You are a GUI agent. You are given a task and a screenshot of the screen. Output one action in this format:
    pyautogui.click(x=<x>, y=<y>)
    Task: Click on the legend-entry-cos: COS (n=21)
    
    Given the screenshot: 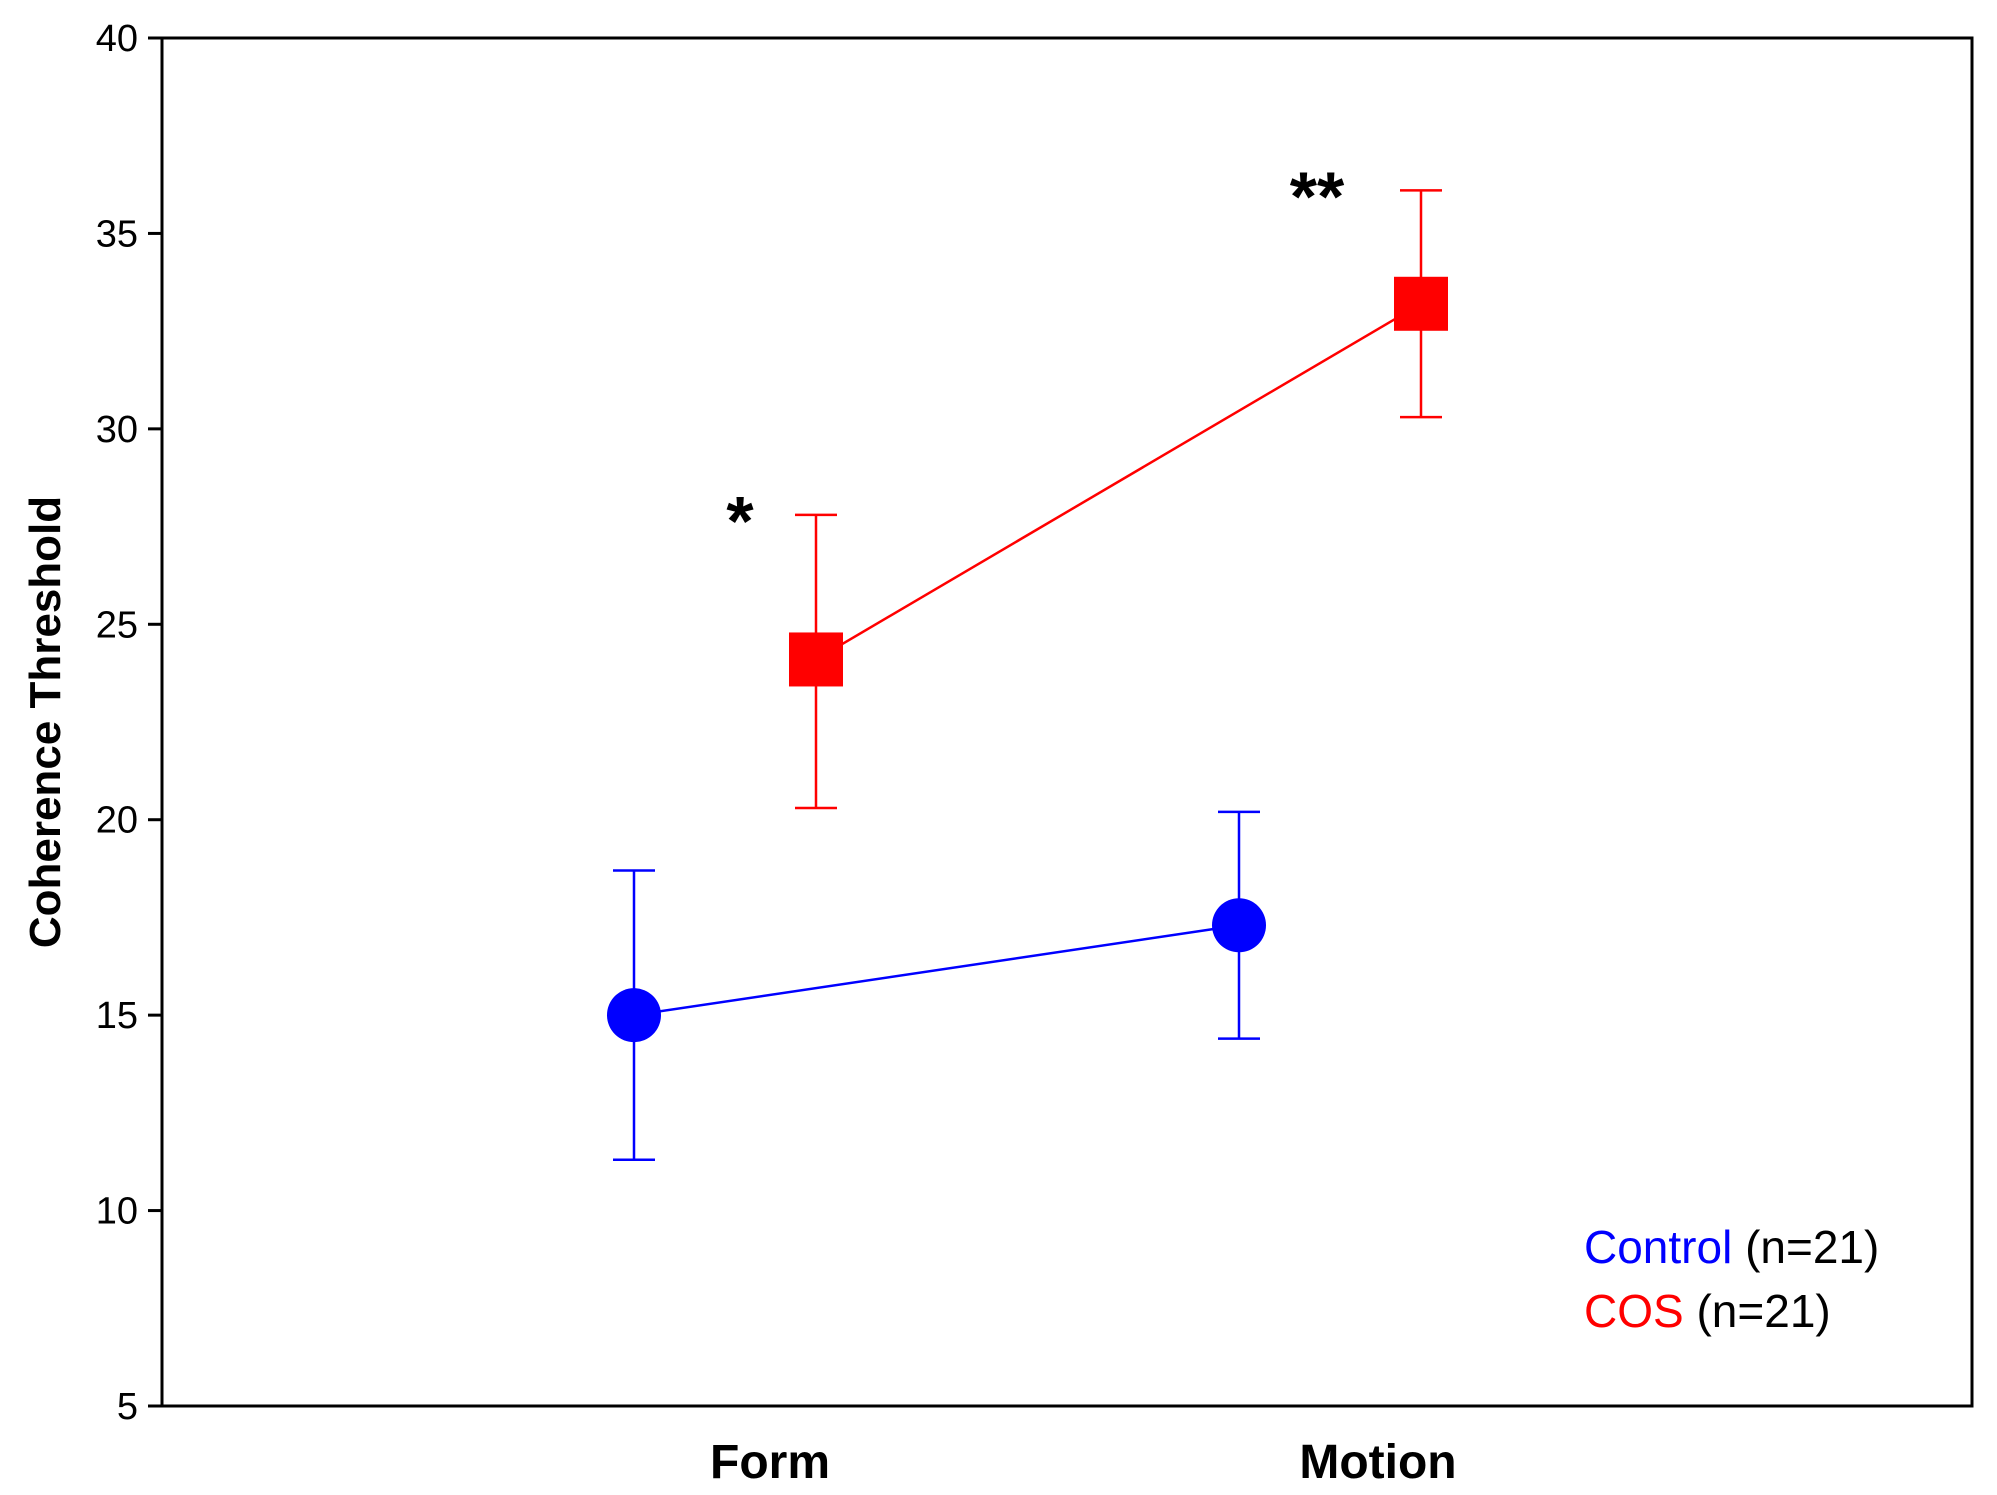 What is the action you would take?
    pyautogui.click(x=1707, y=1311)
    